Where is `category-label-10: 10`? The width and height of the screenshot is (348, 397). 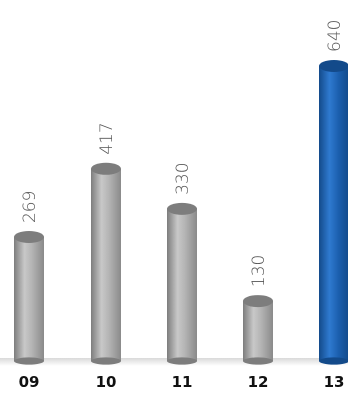
category-label-10: 10 is located at coordinates (106, 382).